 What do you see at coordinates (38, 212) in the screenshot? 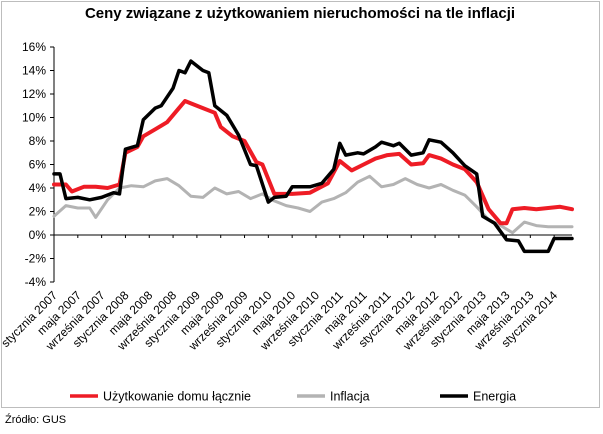
I see `y-tick-label: 2%` at bounding box center [38, 212].